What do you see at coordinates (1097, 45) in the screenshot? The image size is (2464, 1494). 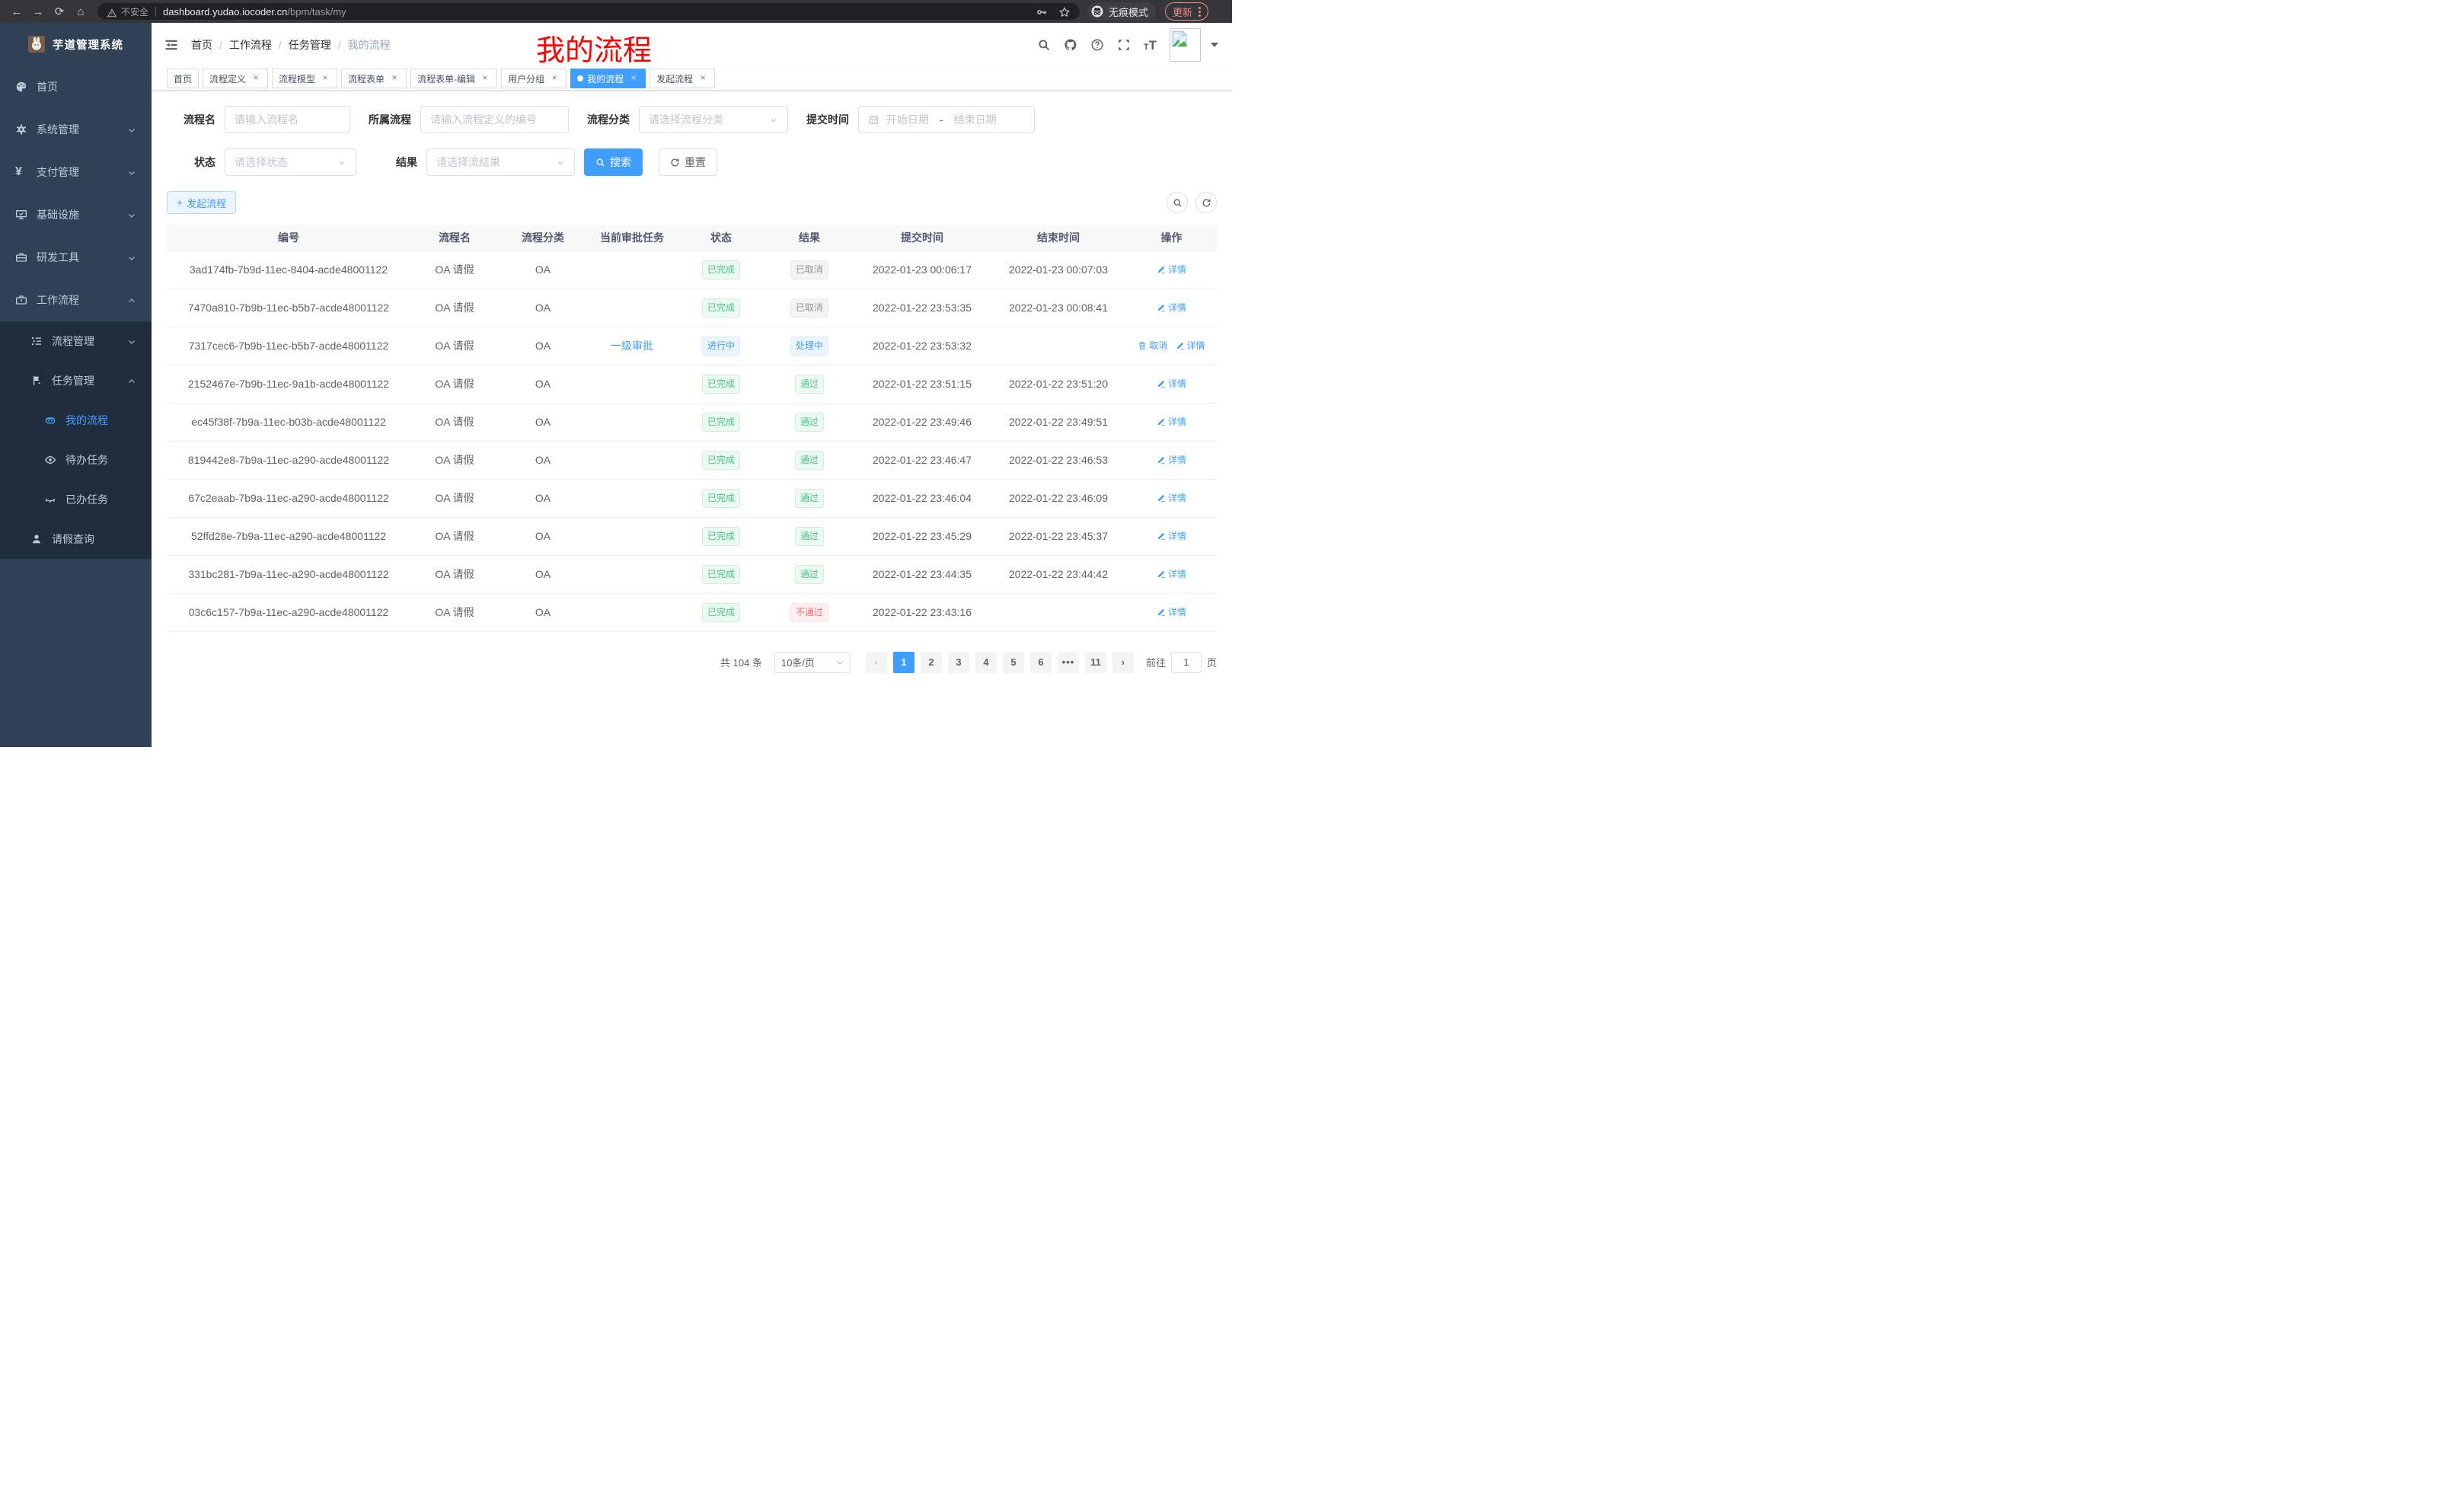 I see `help-icon` at bounding box center [1097, 45].